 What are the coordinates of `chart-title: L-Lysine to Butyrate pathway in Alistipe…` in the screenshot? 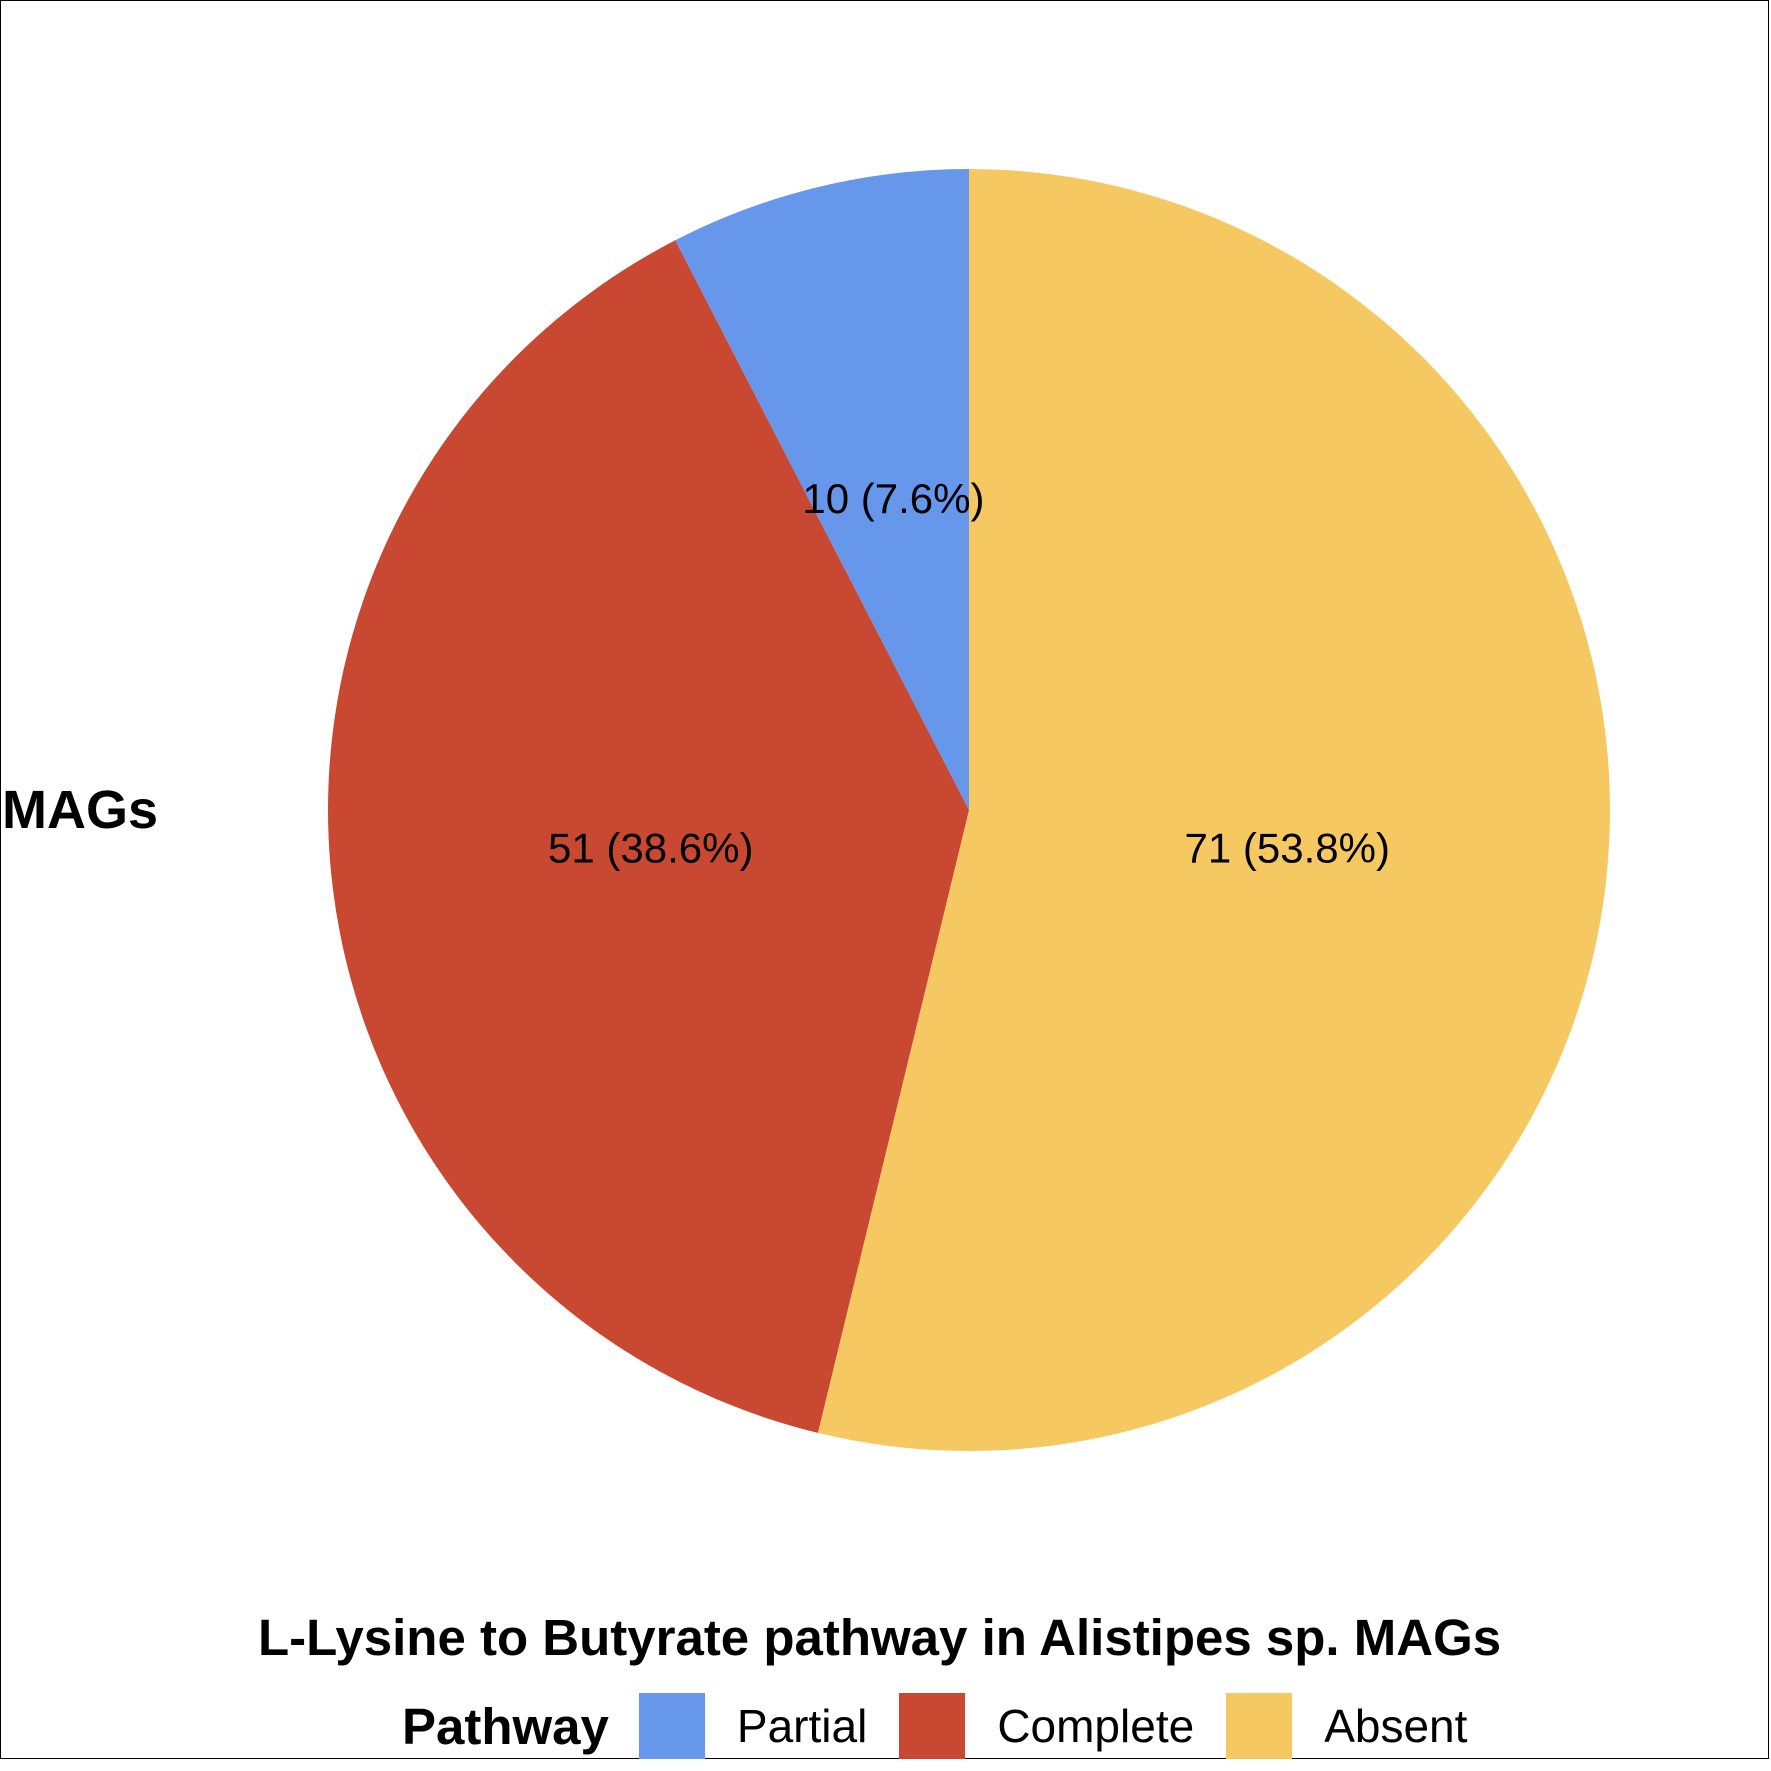 It's located at (880, 1637).